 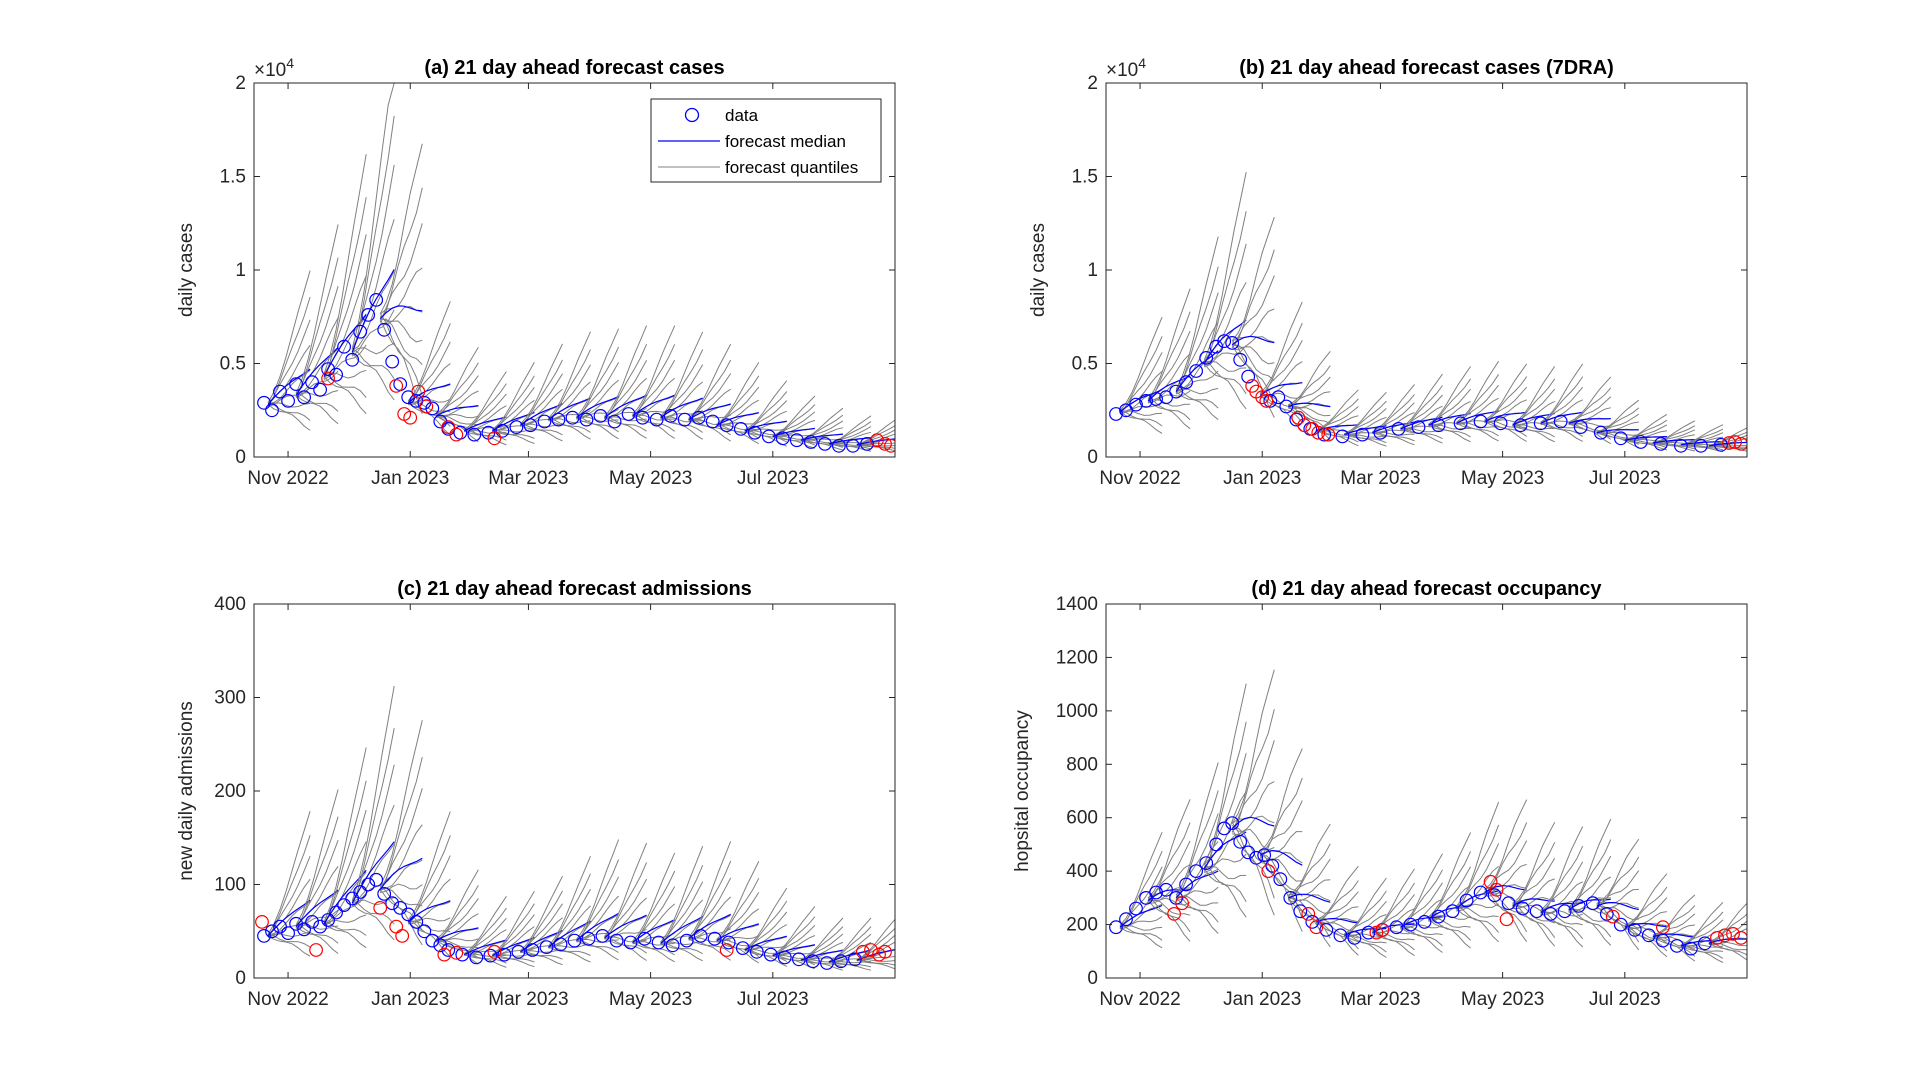 What do you see at coordinates (1428, 312) in the screenshot?
I see `panel-b-series` at bounding box center [1428, 312].